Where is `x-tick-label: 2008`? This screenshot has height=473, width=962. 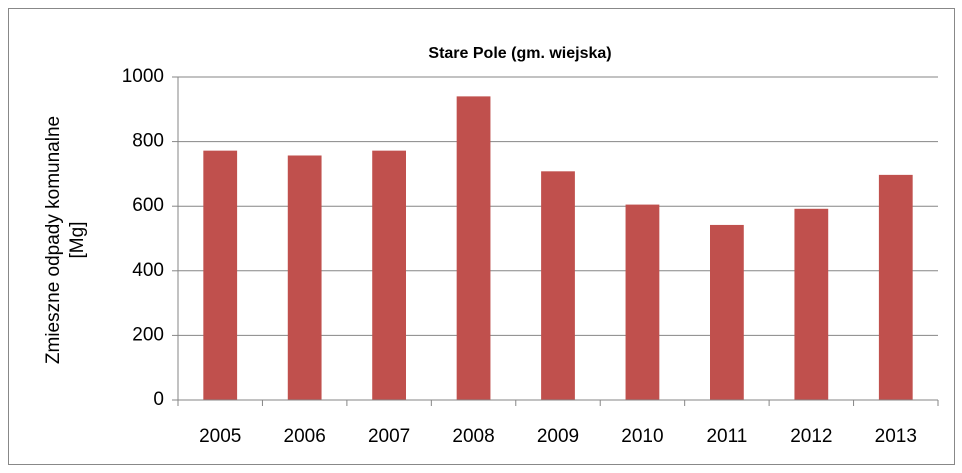
x-tick-label: 2008 is located at coordinates (473, 436).